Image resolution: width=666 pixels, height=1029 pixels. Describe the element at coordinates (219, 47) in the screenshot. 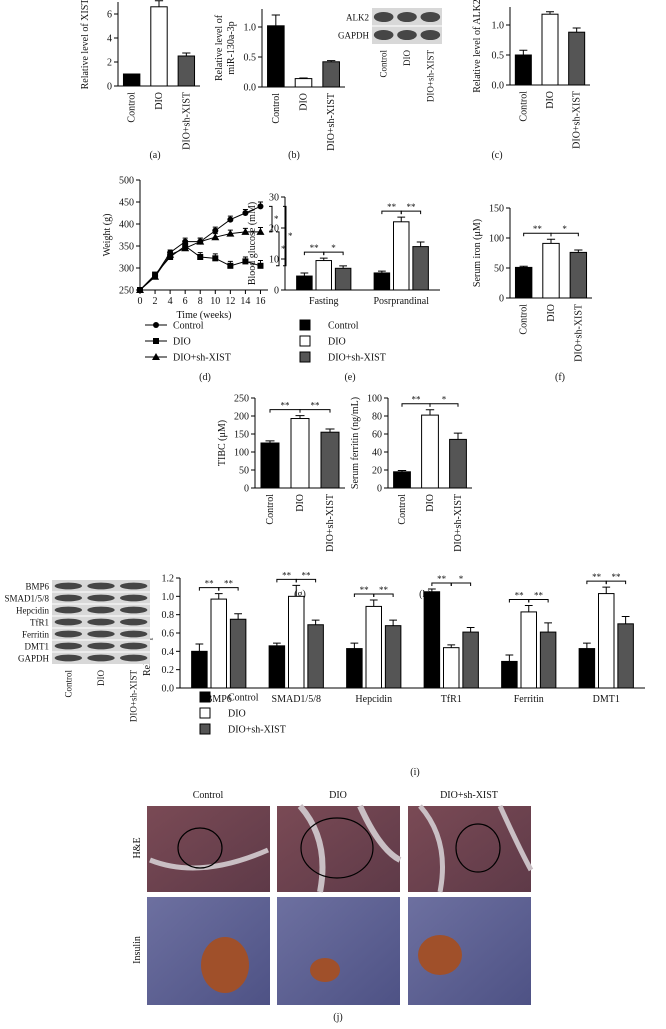

I see `y-axis-label: Relative level of` at that location.